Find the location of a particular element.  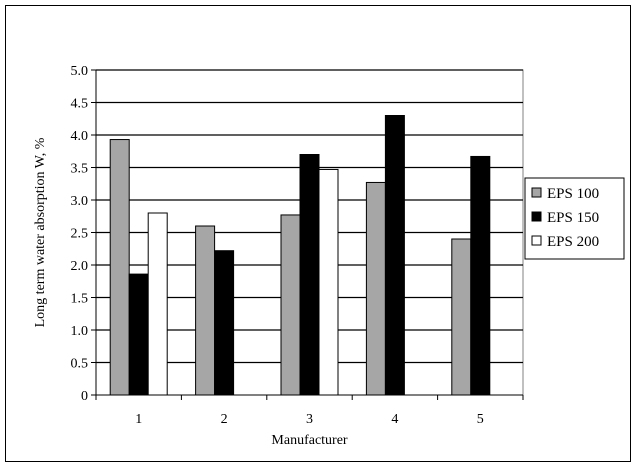

y-tick-label: 5.0 is located at coordinates (80, 71).